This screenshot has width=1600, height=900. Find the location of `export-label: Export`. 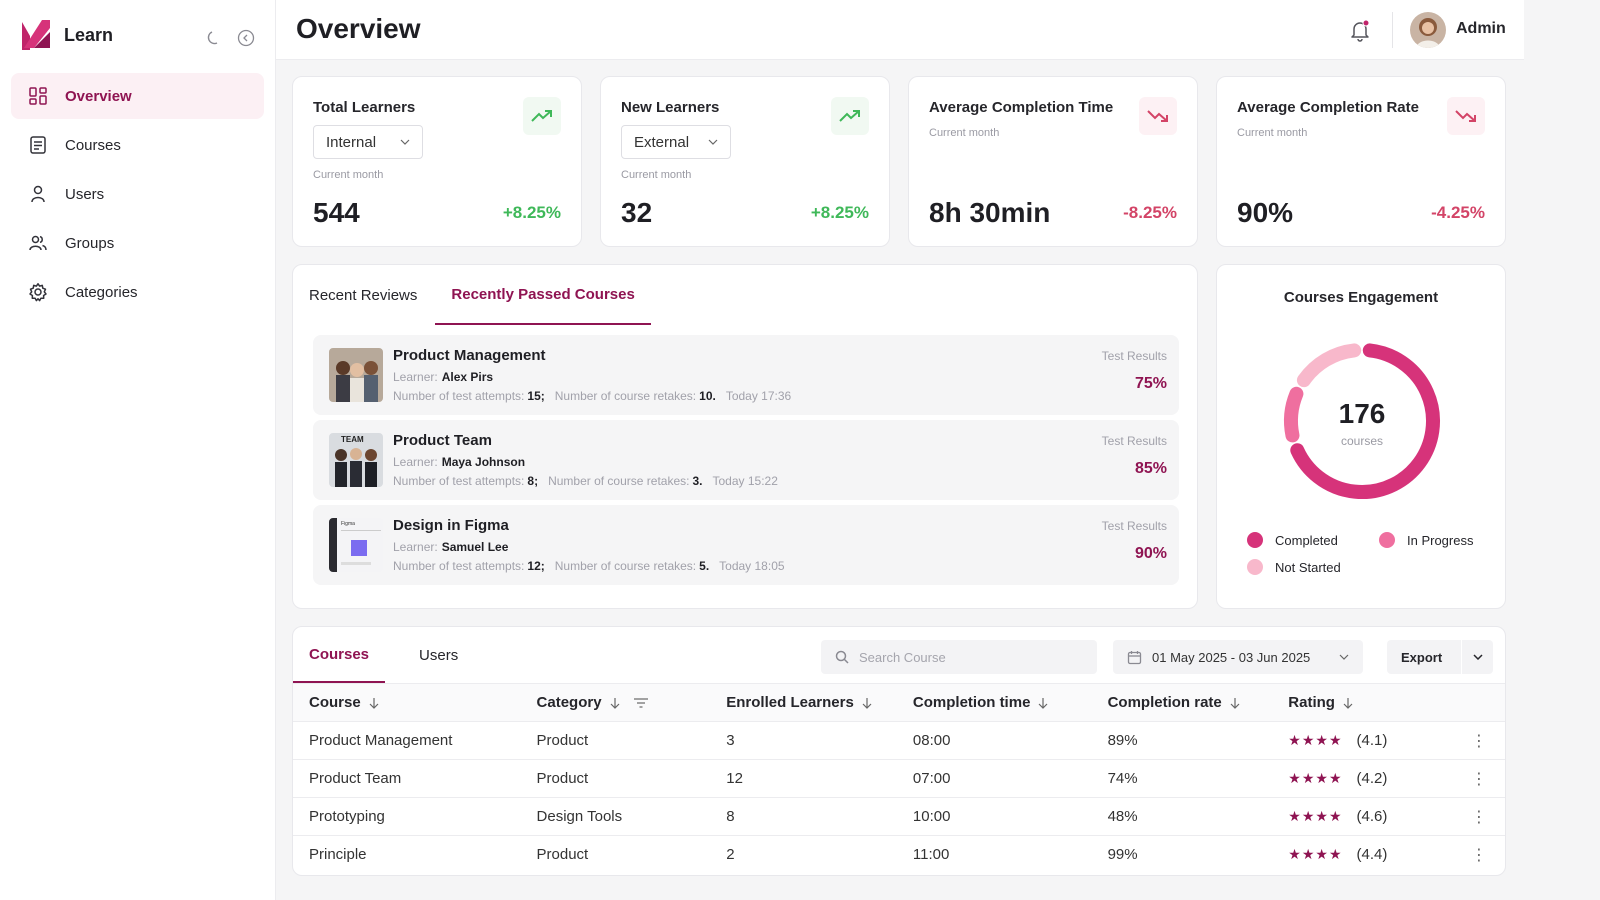

export-label: Export is located at coordinates (1422, 657).